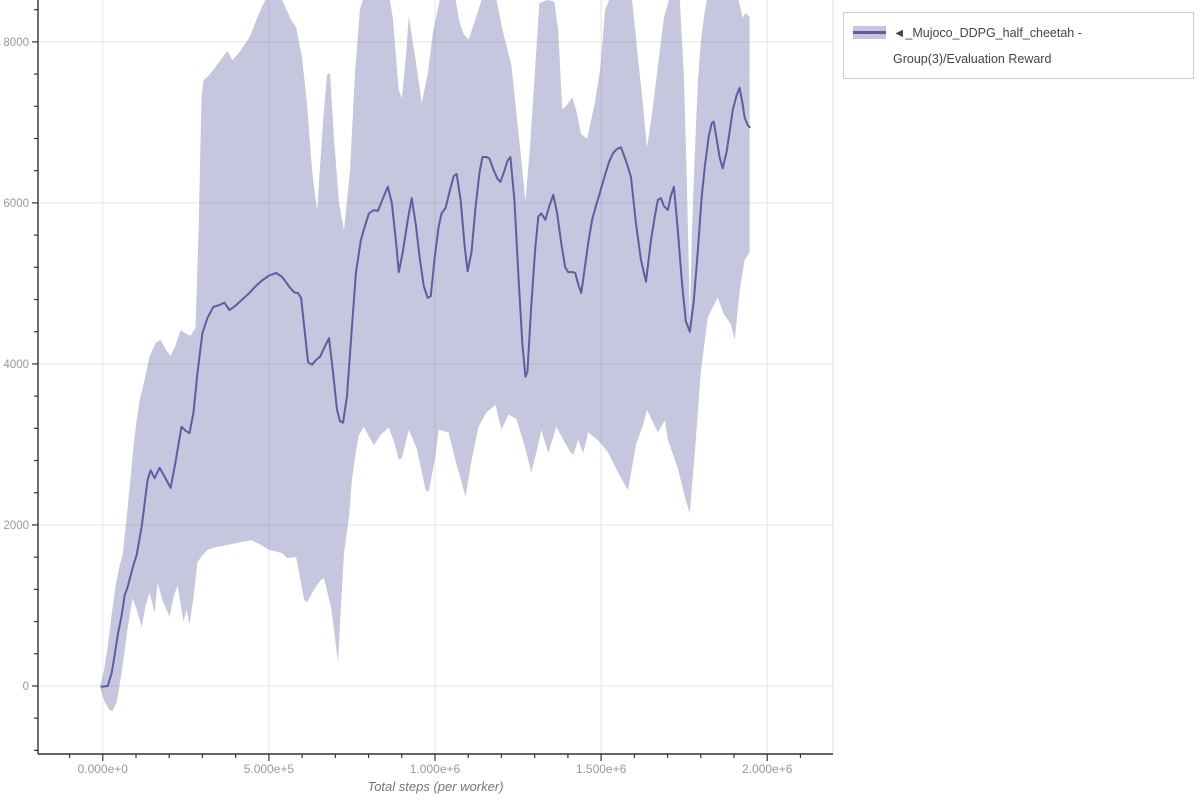  Describe the element at coordinates (601, 769) in the screenshot. I see `x-tick-label: 1.500e+6` at that location.